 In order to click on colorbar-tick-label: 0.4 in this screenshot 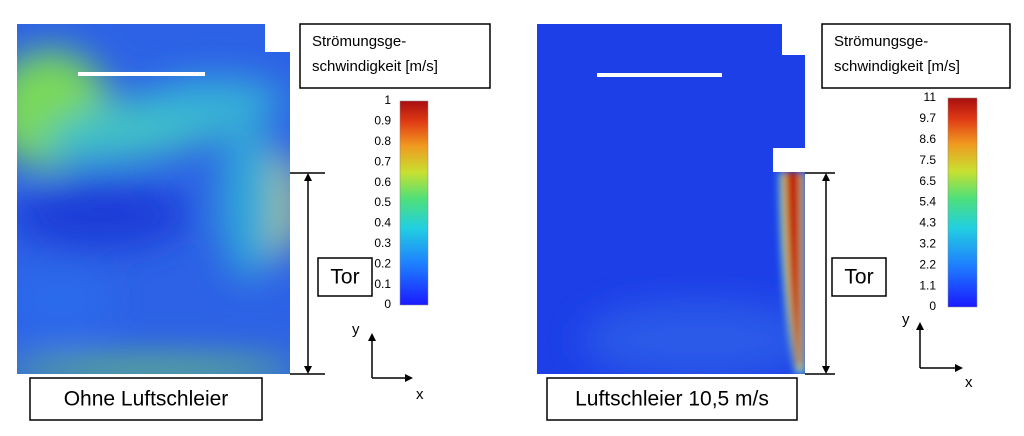, I will do `click(382, 223)`.